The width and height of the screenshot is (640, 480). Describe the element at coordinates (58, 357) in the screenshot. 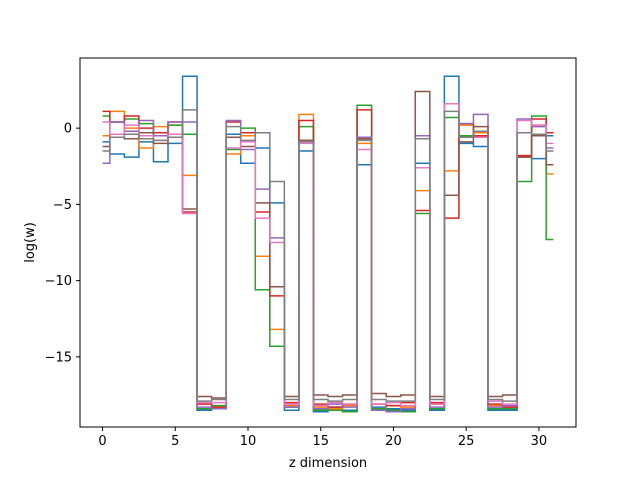

I see `y-tick-label: −15` at that location.